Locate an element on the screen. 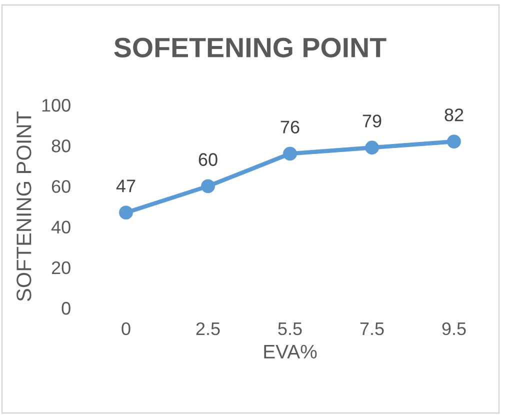 The image size is (517, 415). data-label: 76 is located at coordinates (290, 127).